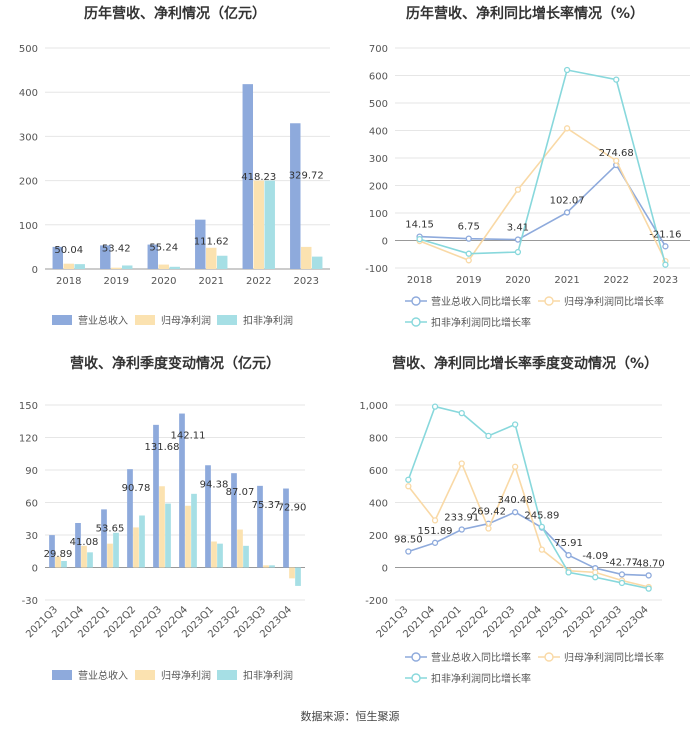  What do you see at coordinates (488, 512) in the screenshot?
I see `data-label: 269.42` at bounding box center [488, 512].